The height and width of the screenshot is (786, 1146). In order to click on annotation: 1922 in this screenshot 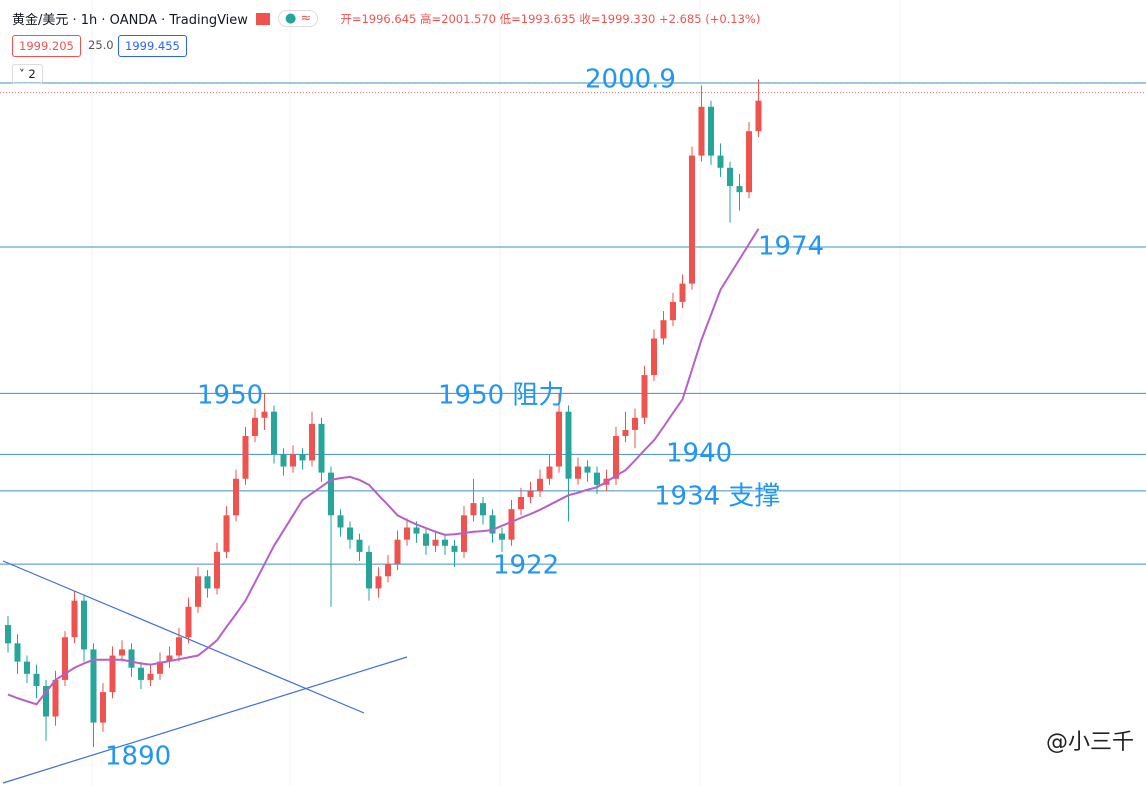, I will do `click(526, 566)`.